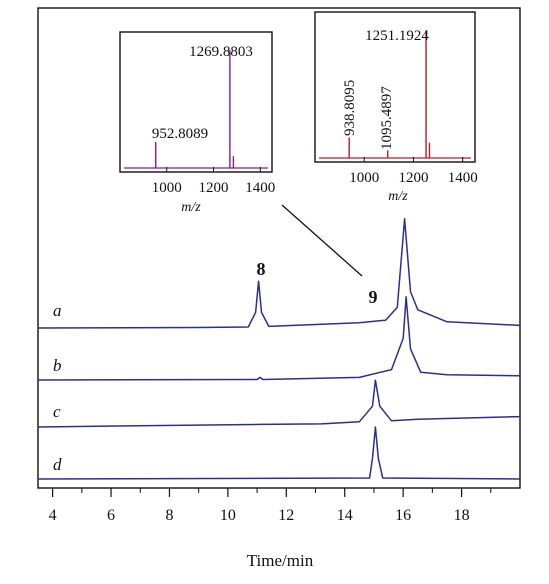  I want to click on trace-c, so click(279, 403).